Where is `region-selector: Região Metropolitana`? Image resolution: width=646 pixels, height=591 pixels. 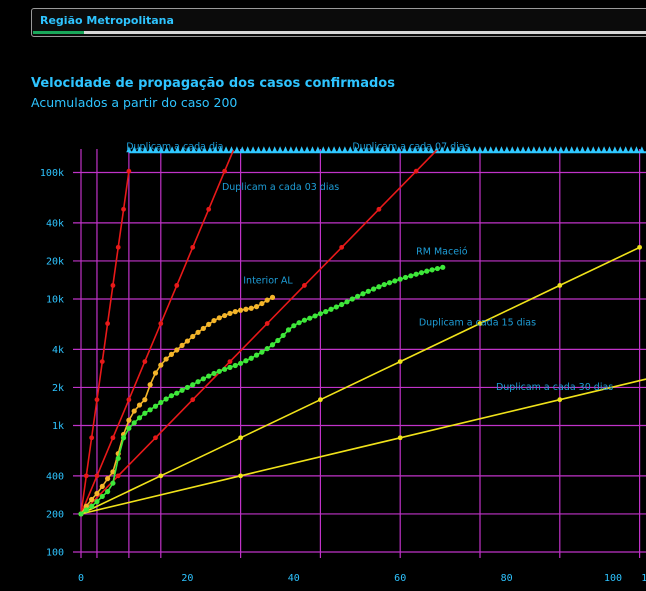
region-selector: Região Metropolitana is located at coordinates (338, 22).